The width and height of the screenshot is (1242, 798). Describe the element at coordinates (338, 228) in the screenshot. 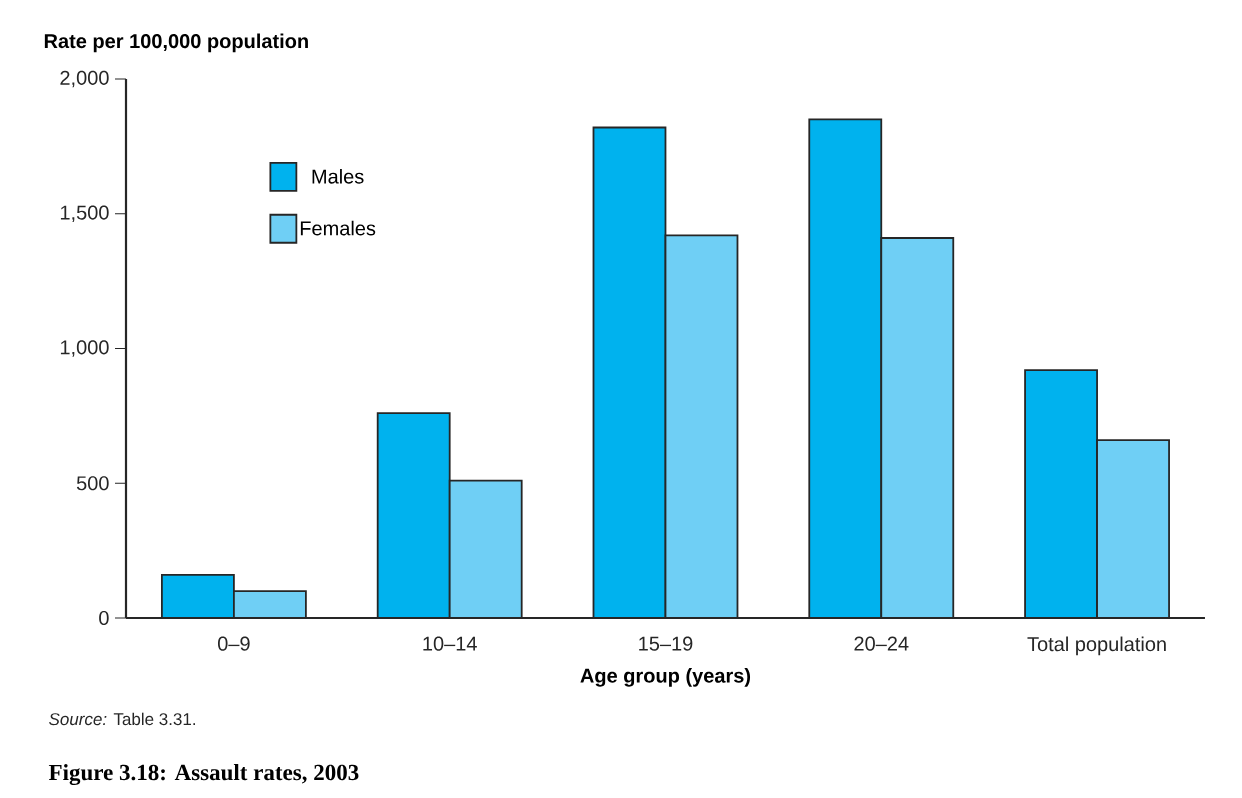

I see `legend-label: Females` at that location.